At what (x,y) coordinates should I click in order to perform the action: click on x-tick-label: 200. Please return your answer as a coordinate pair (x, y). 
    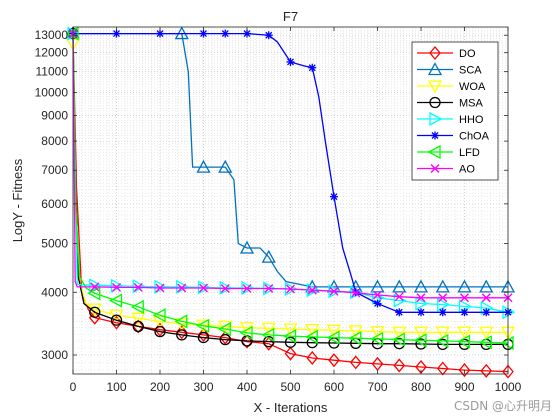
    Looking at the image, I should click on (160, 387).